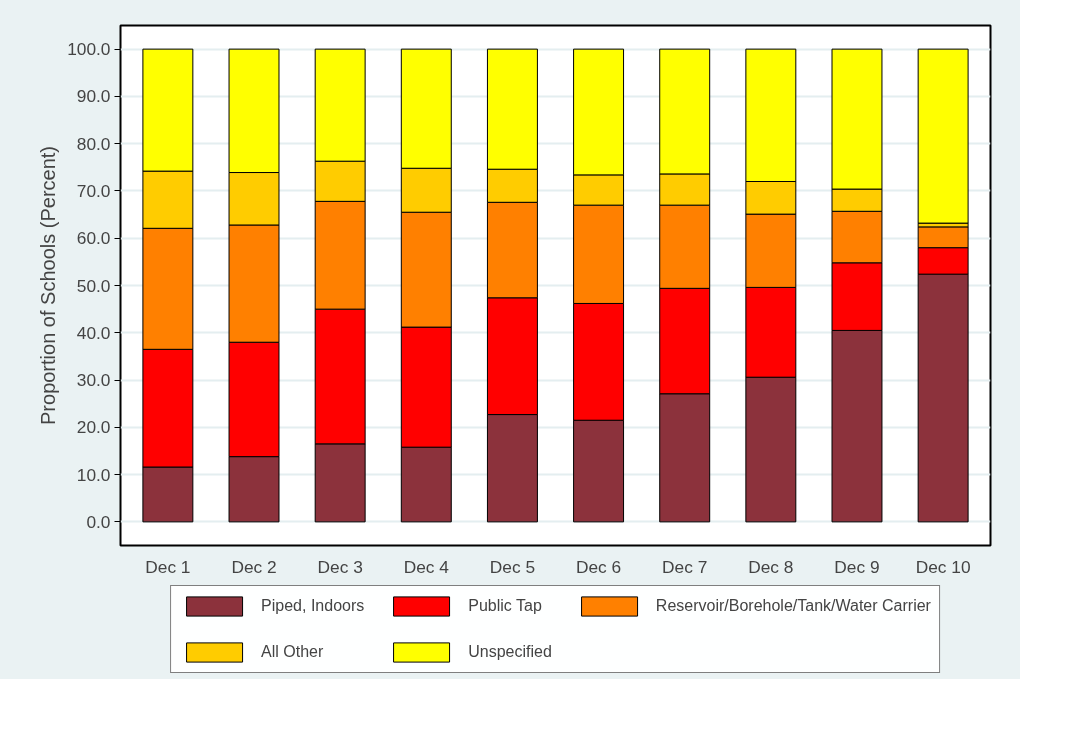  What do you see at coordinates (93, 332) in the screenshot?
I see `y-tick-label: 40.0` at bounding box center [93, 332].